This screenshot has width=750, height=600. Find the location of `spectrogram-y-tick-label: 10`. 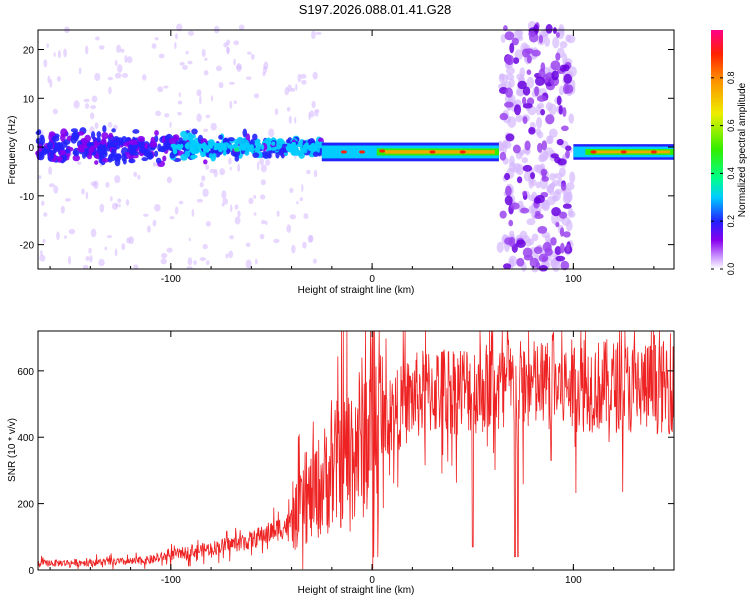

spectrogram-y-tick-label: 10 is located at coordinates (29, 99).